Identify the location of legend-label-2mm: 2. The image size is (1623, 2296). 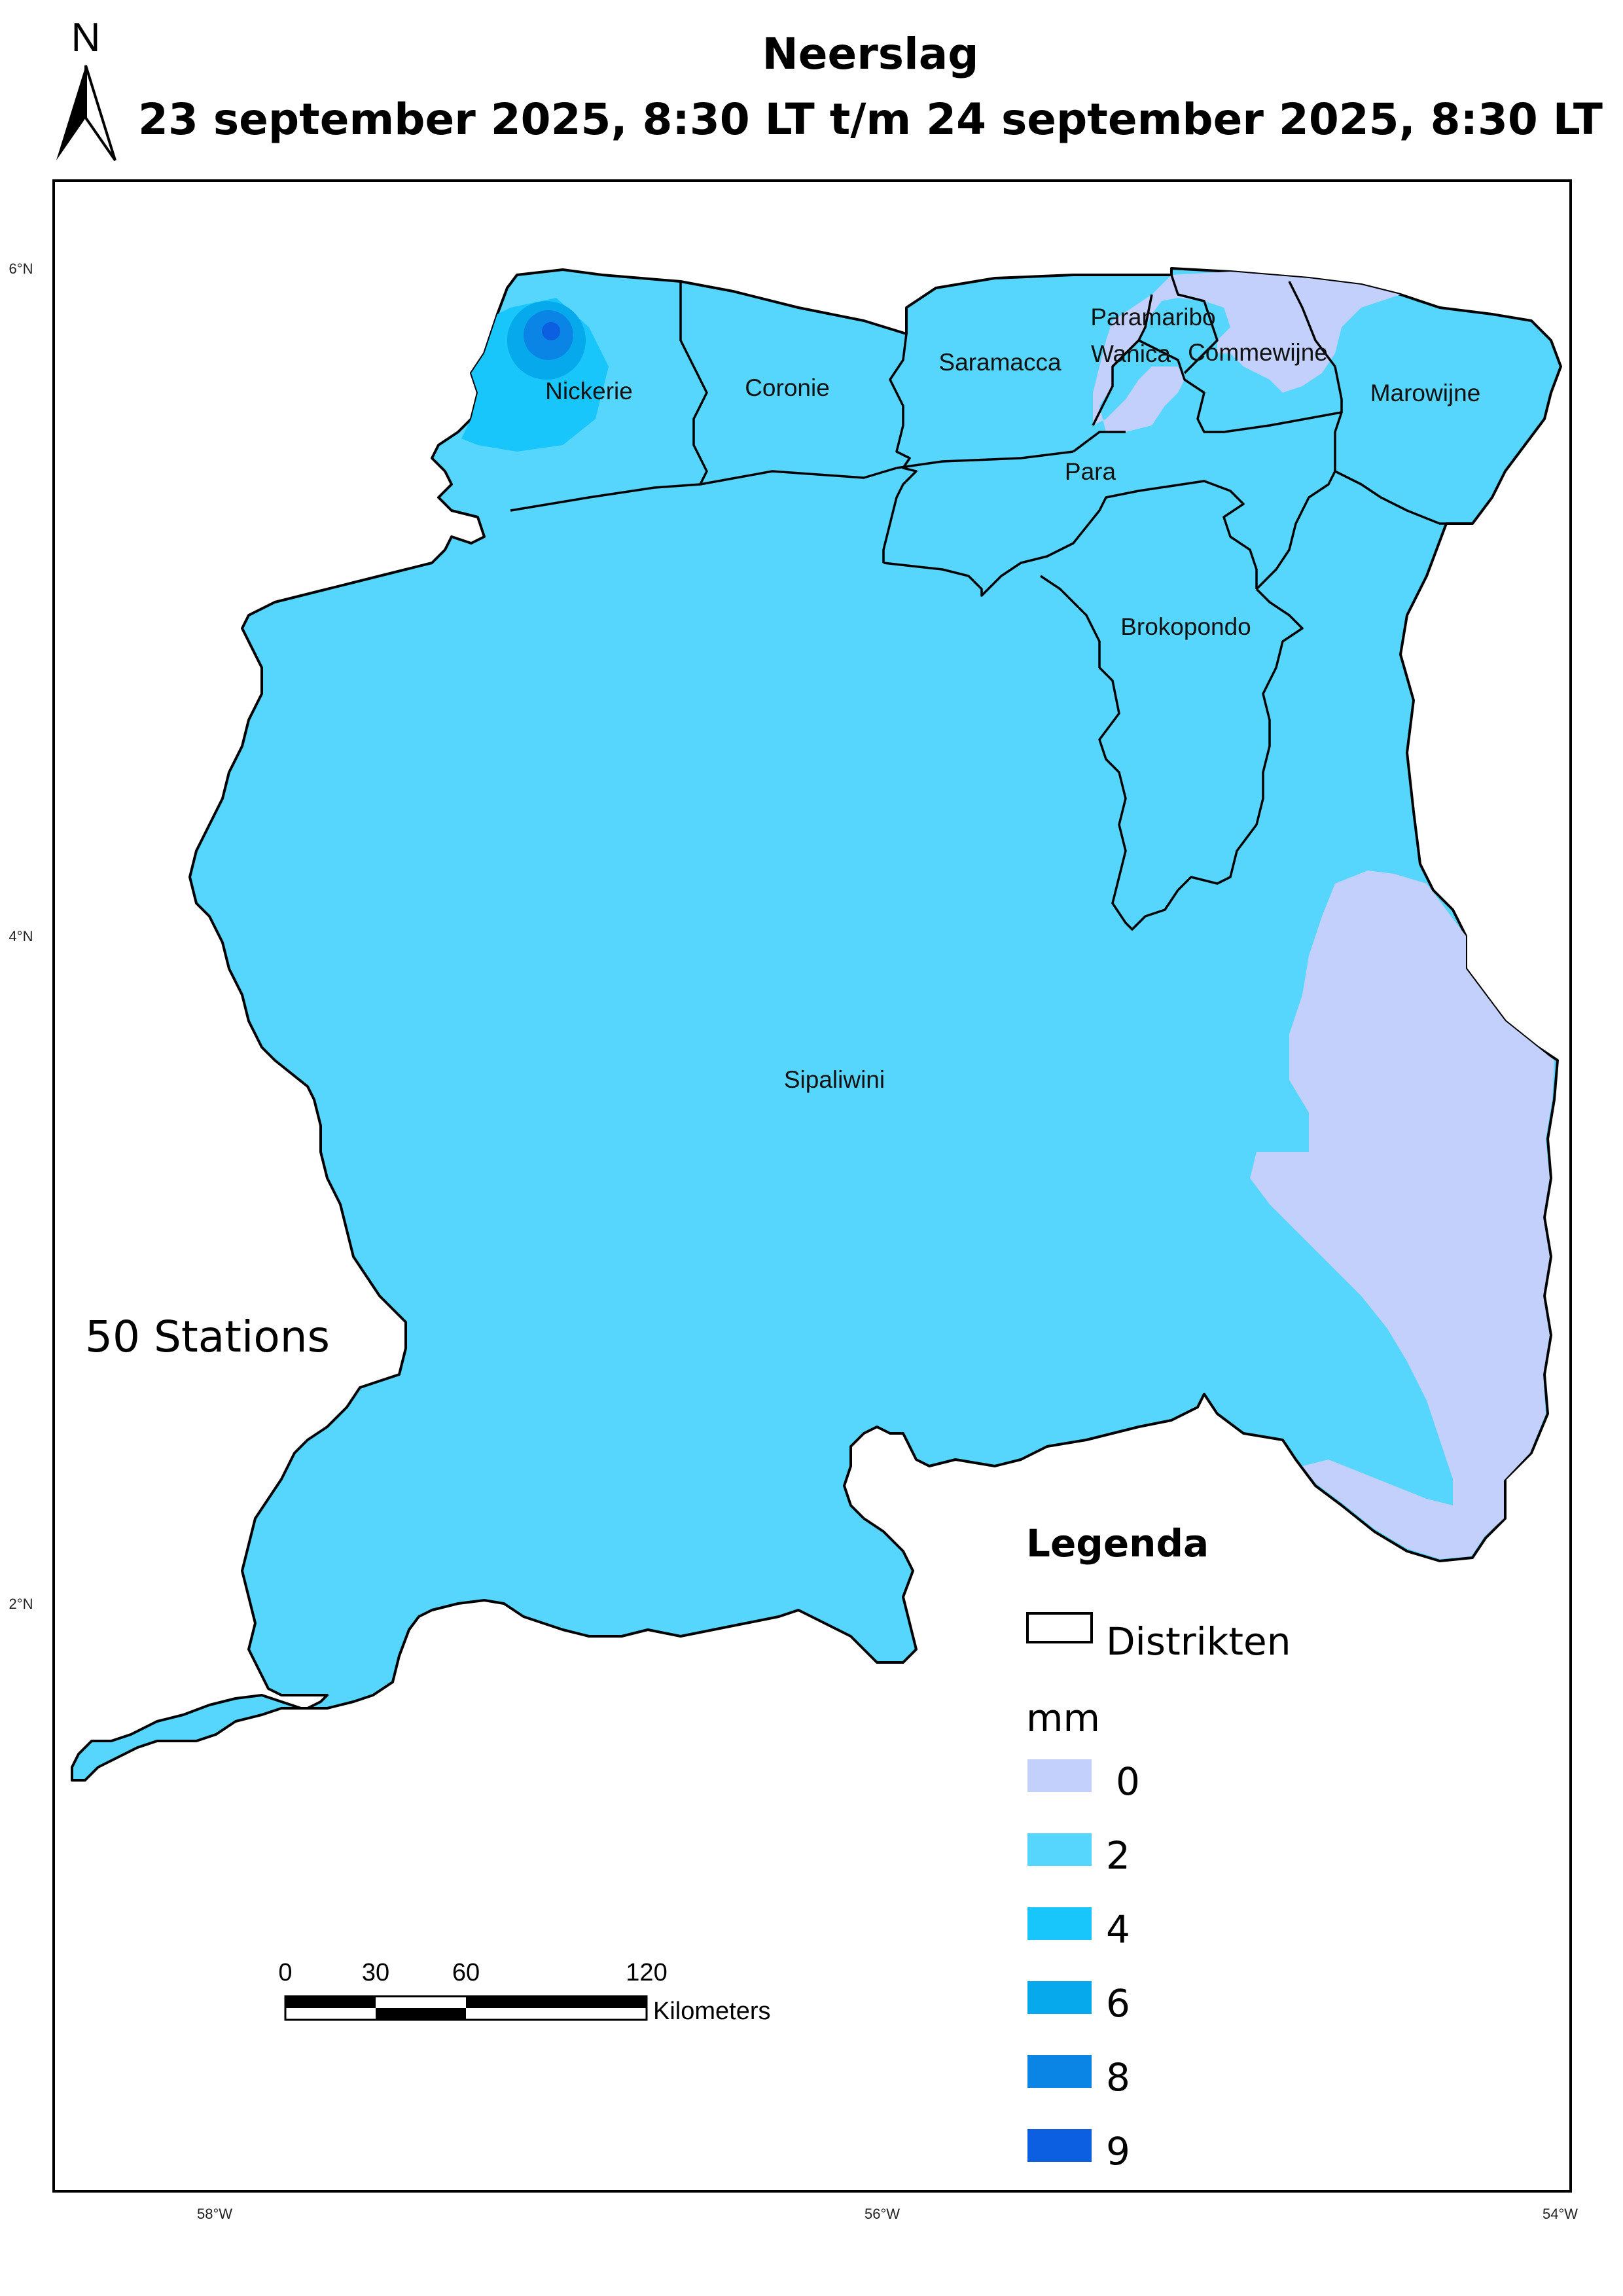
(1118, 1855).